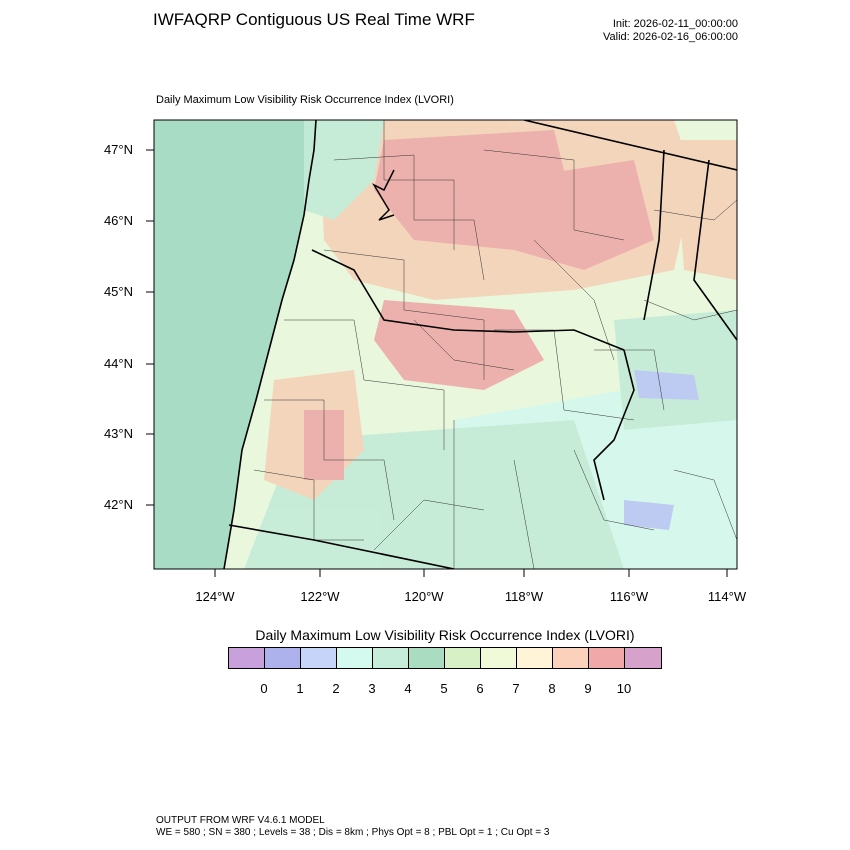 This screenshot has width=850, height=850. I want to click on lat-label-47: 47°N, so click(118, 149).